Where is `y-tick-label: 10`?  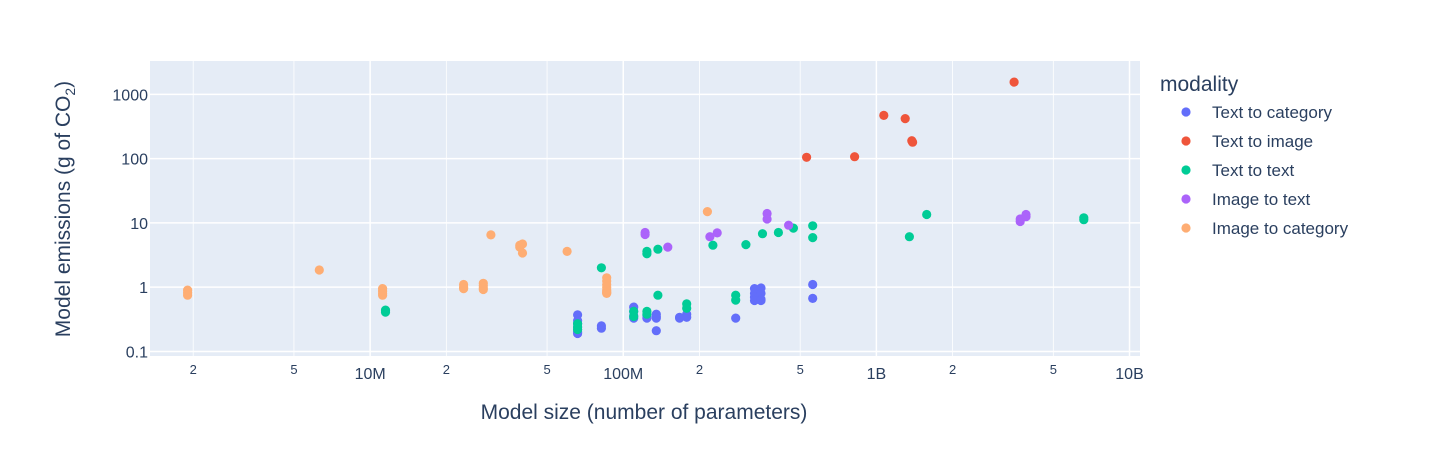
y-tick-label: 10 is located at coordinates (139, 224).